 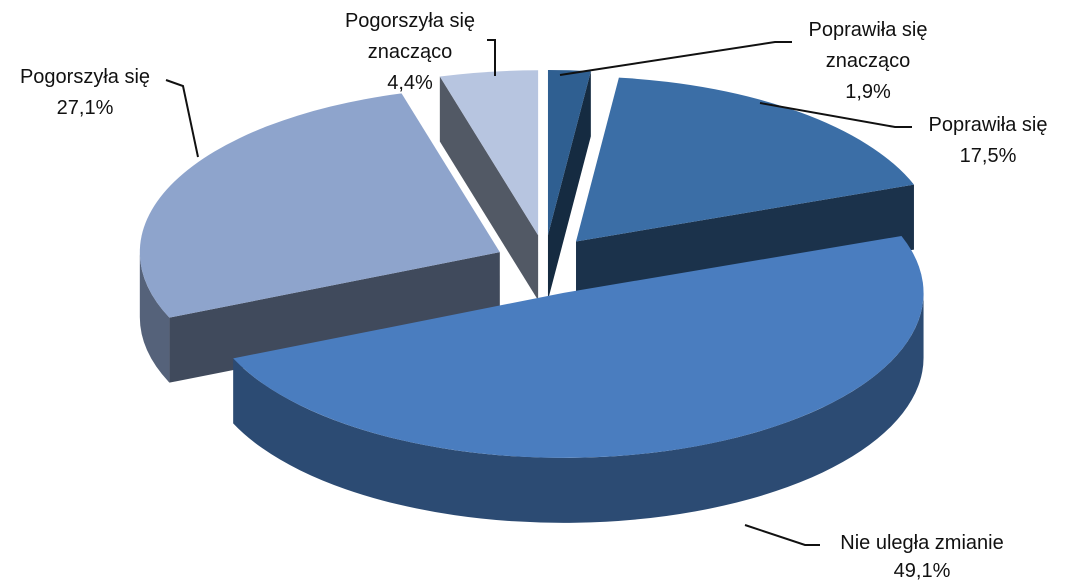 I want to click on slice-label: Nie uległa zmianie, so click(x=922, y=543).